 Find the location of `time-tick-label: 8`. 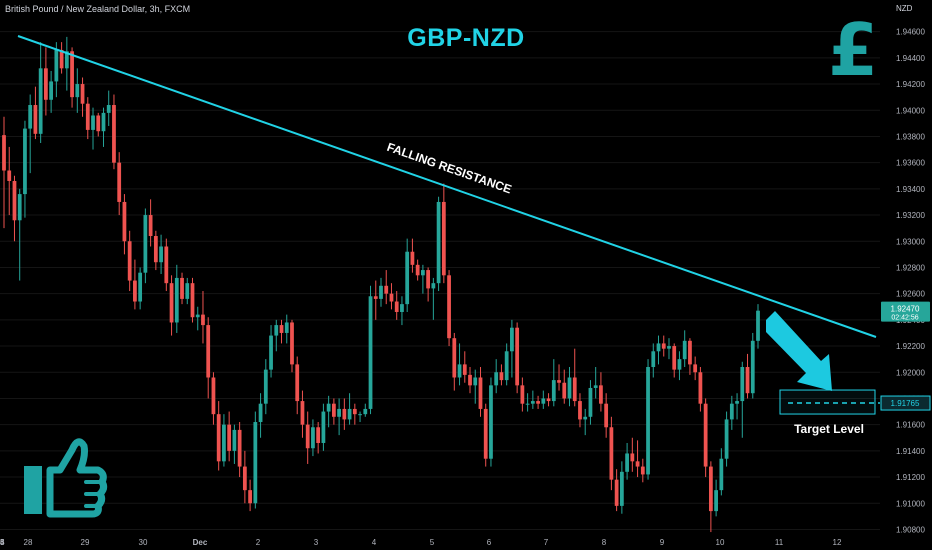

time-tick-label: 8 is located at coordinates (604, 542).